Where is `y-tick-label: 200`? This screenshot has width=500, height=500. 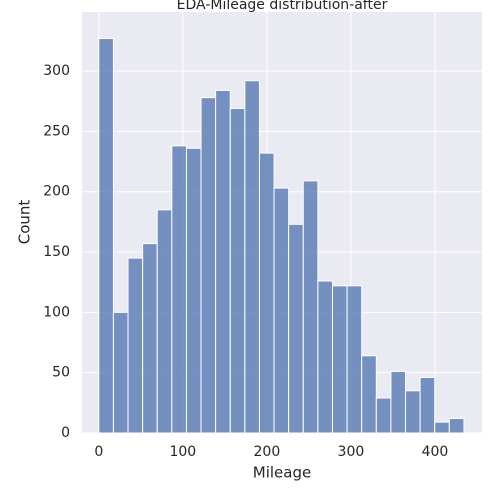 y-tick-label: 200 is located at coordinates (56, 192).